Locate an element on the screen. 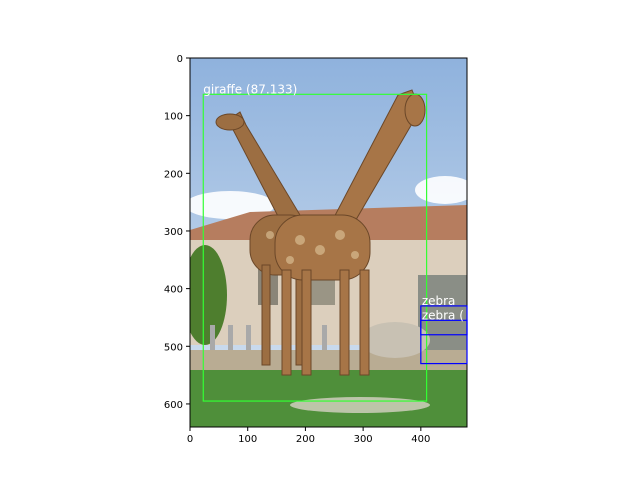  x-tick-label: 300 is located at coordinates (363, 439).